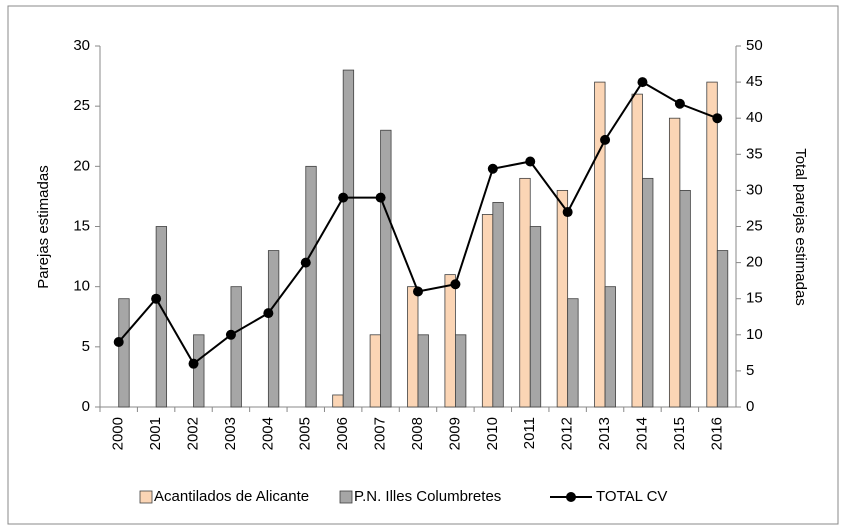 This screenshot has height=530, width=846. What do you see at coordinates (231, 496) in the screenshot?
I see `legend-label: Acantilados de Alicante` at bounding box center [231, 496].